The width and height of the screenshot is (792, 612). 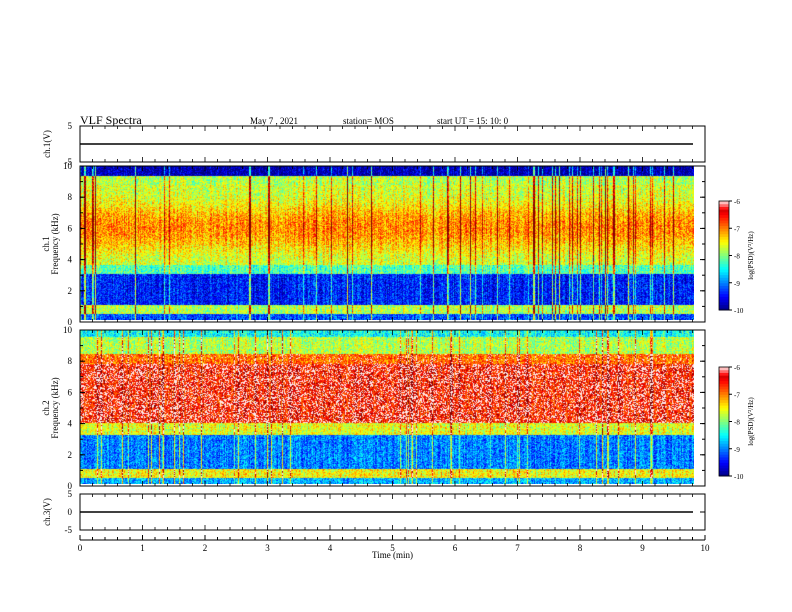 What do you see at coordinates (46, 407) in the screenshot?
I see `channel-label: ch.2` at bounding box center [46, 407].